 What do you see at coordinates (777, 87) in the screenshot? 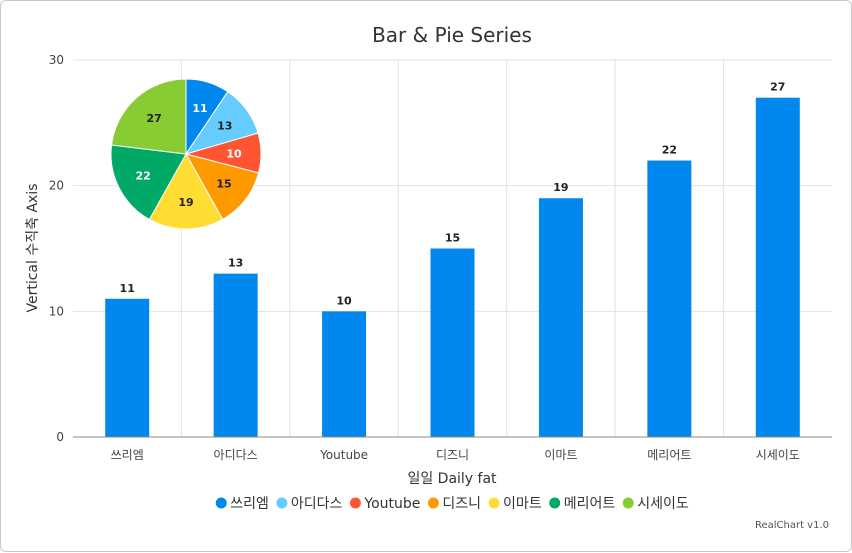
I see `bar-value-label: 27` at bounding box center [777, 87].